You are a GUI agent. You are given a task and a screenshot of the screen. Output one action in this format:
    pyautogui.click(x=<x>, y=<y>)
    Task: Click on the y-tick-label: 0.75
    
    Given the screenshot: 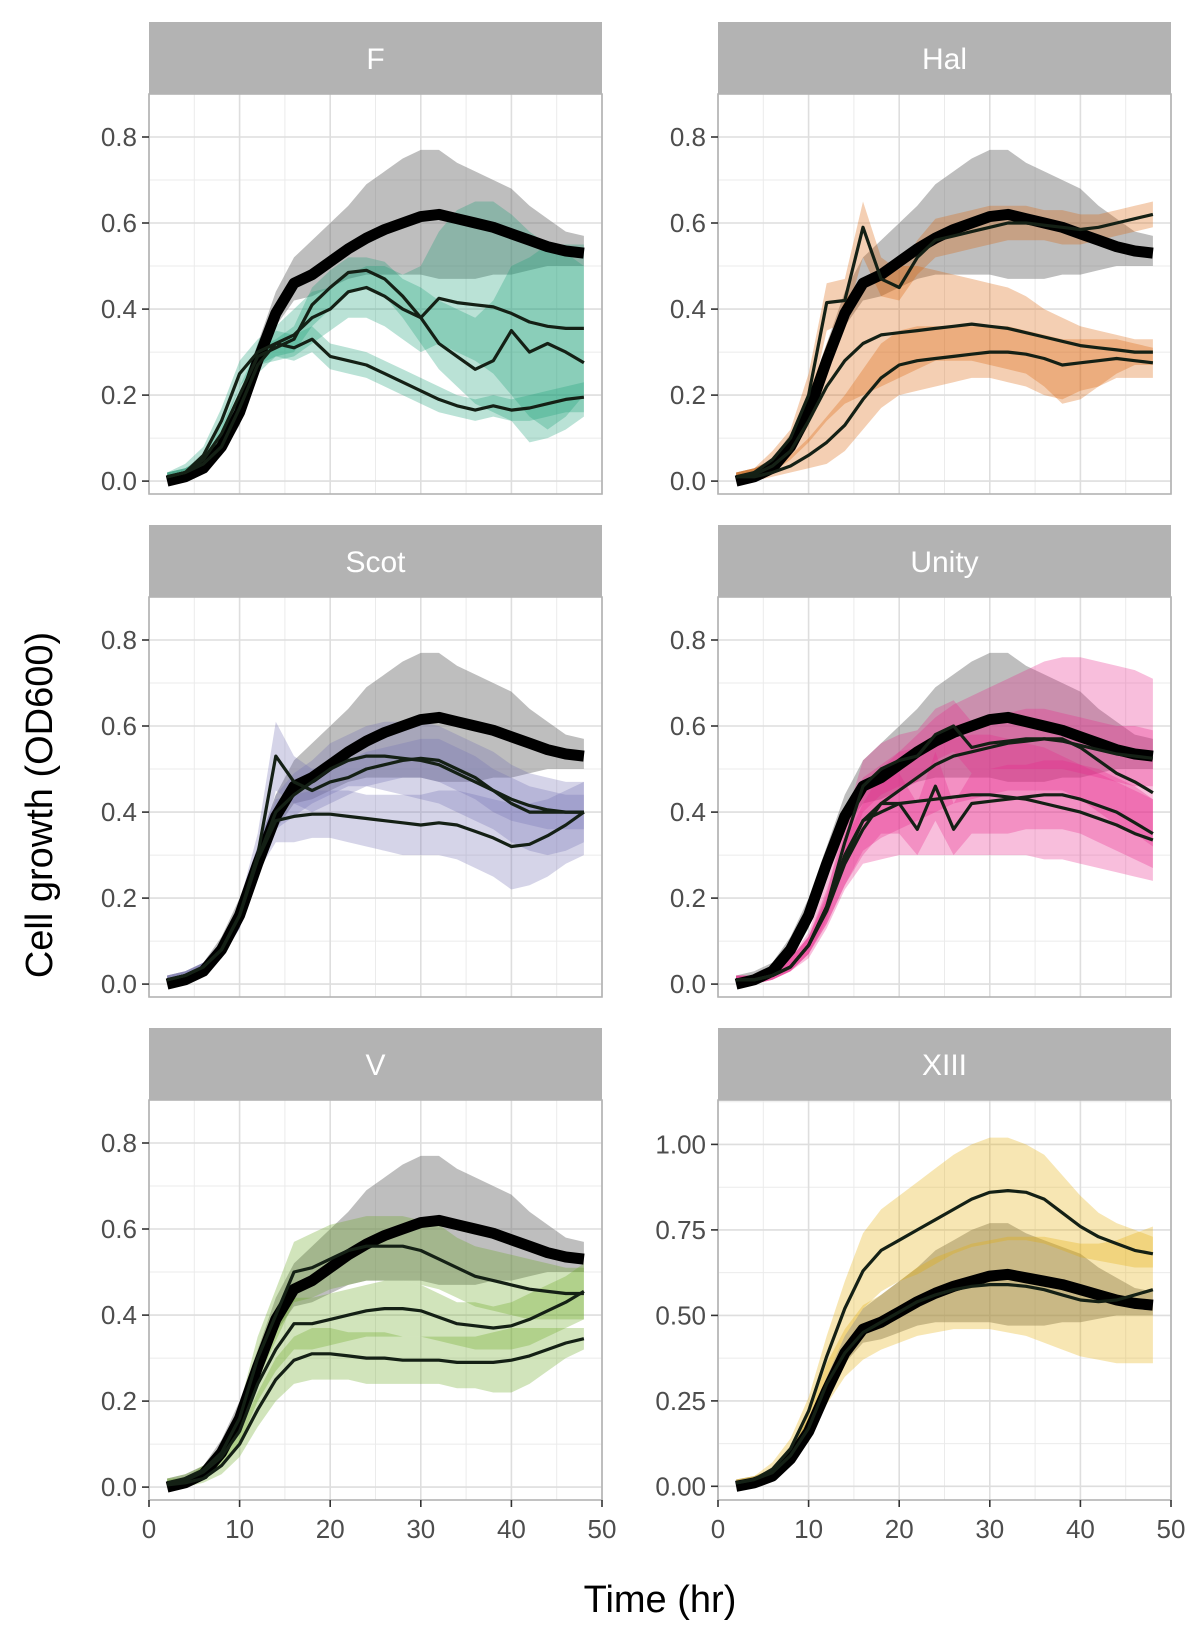 What is the action you would take?
    pyautogui.click(x=680, y=1230)
    